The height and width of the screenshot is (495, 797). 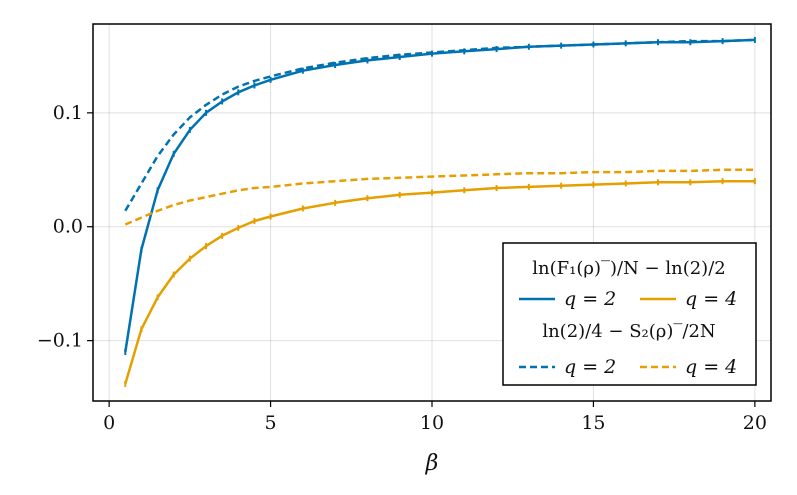 I want to click on x-tick-label: 15, so click(x=593, y=423).